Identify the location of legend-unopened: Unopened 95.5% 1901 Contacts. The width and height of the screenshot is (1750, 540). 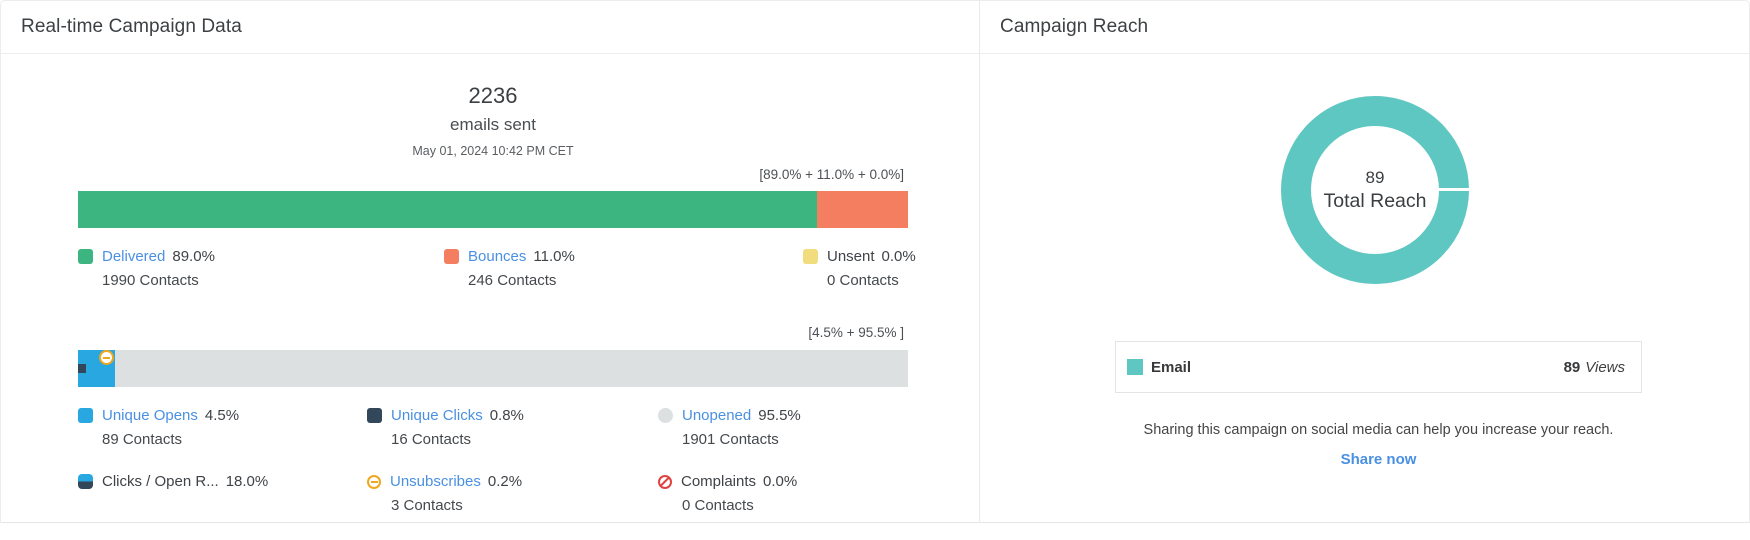
(729, 427).